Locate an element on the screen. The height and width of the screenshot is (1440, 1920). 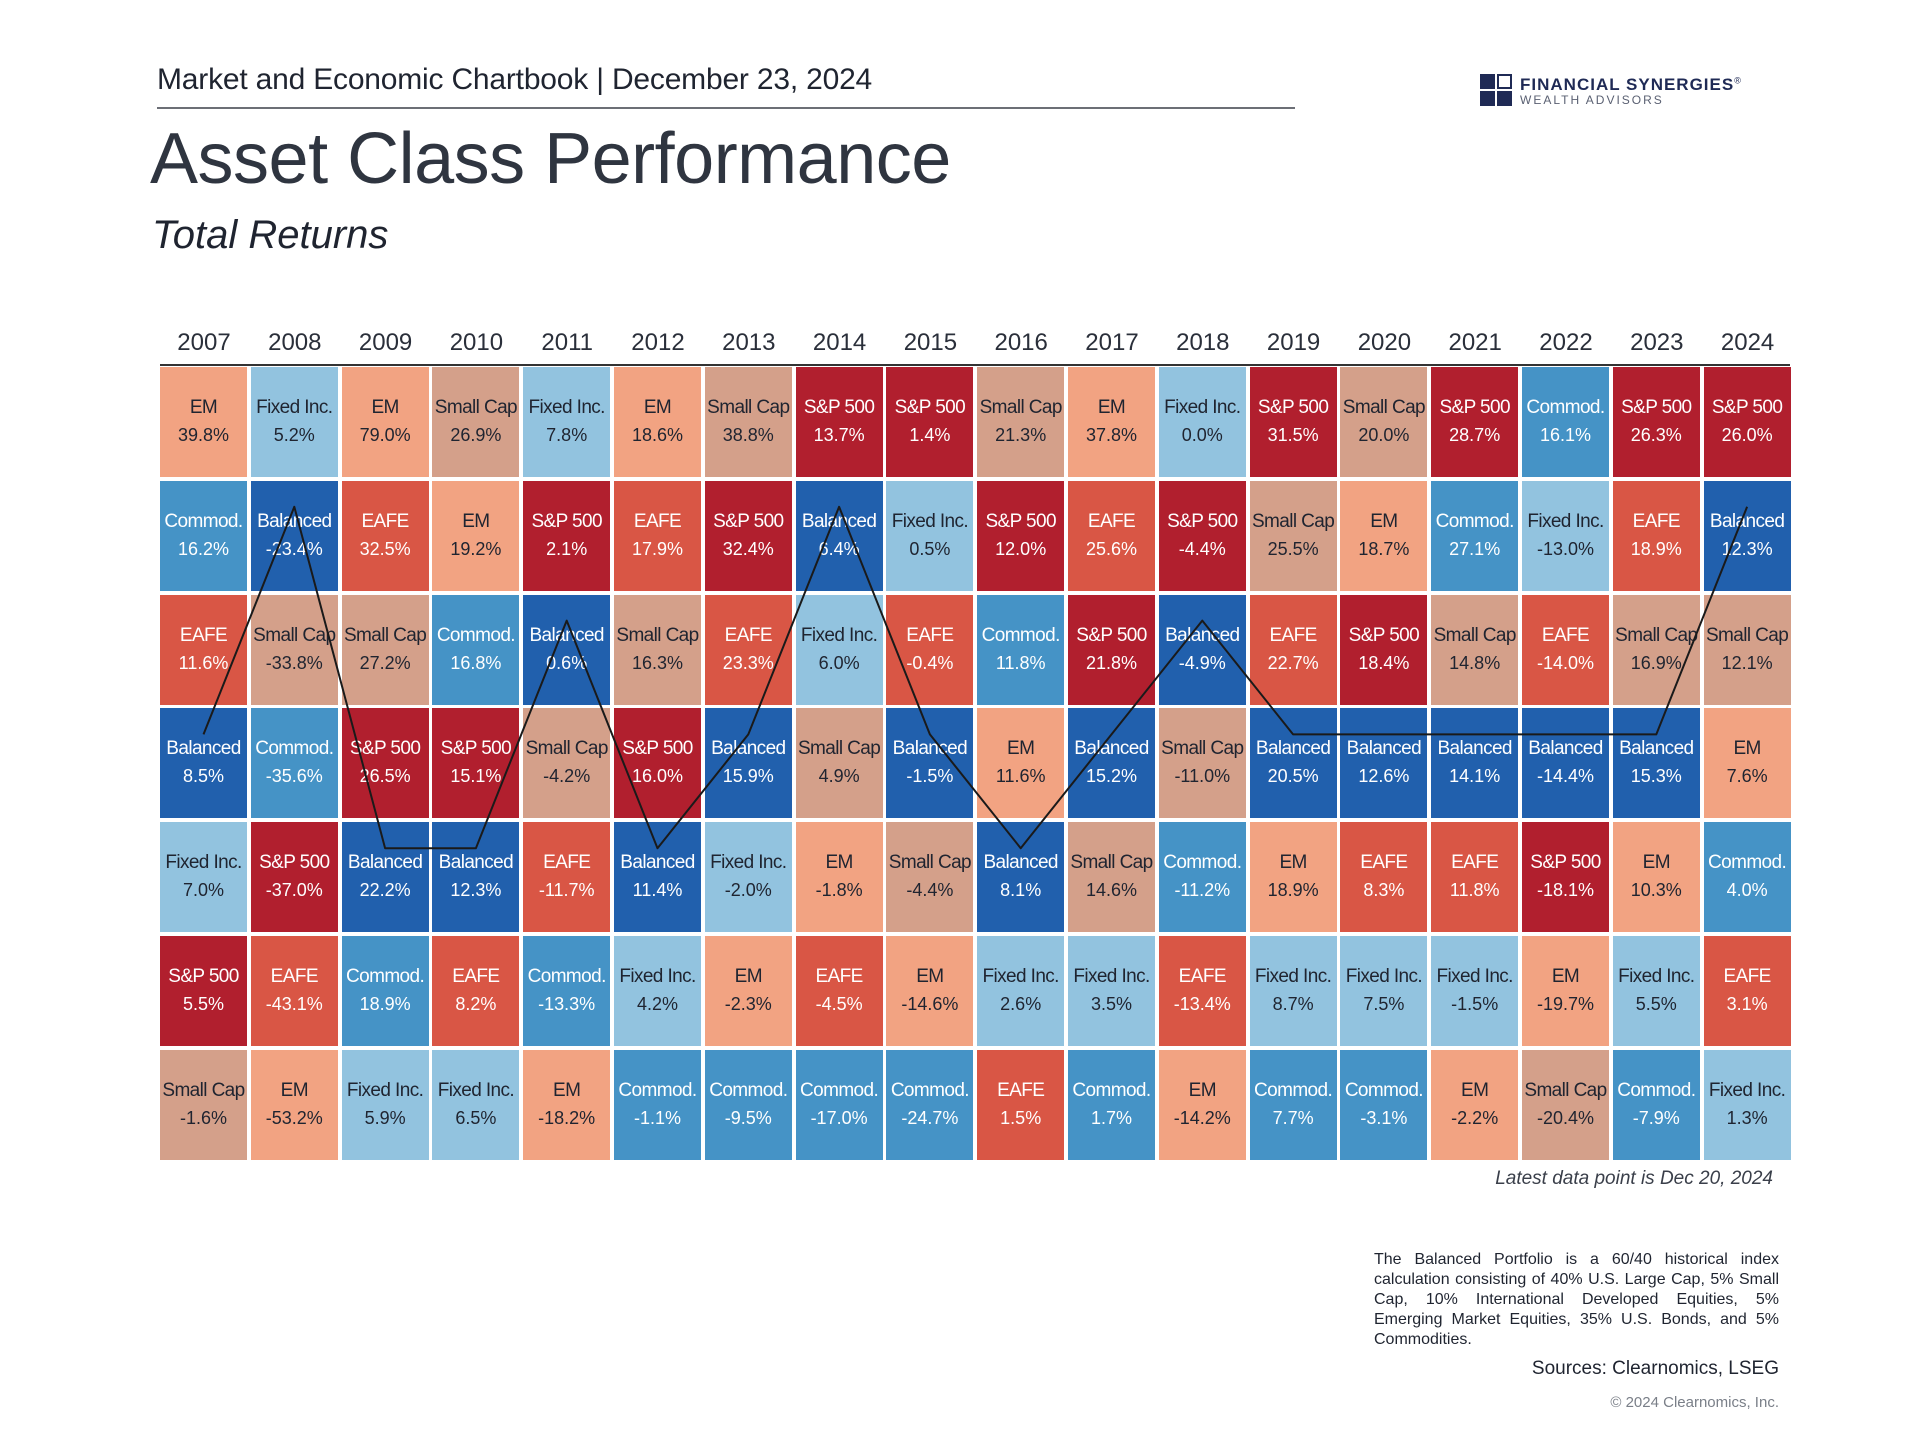
asset-cell: EAFE -13.4% is located at coordinates (1202, 991).